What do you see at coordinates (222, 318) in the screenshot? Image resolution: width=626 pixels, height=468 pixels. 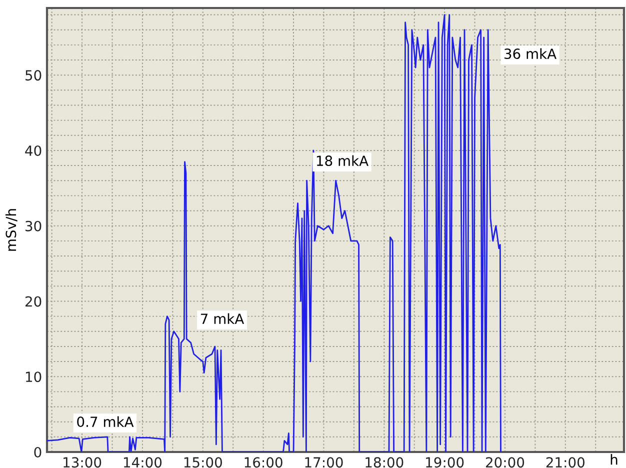 I see `annotation: 7 mkA` at bounding box center [222, 318].